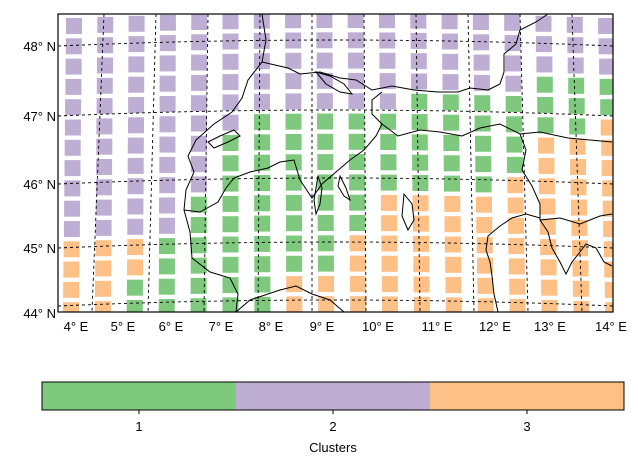  What do you see at coordinates (471, 163) in the screenshot?
I see `meridian-12E` at bounding box center [471, 163].